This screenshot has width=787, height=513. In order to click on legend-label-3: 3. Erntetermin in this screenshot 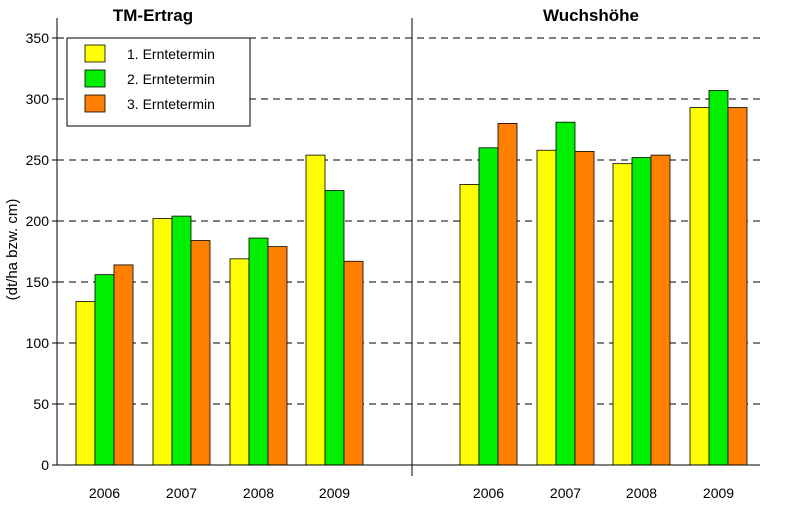, I will do `click(171, 104)`.